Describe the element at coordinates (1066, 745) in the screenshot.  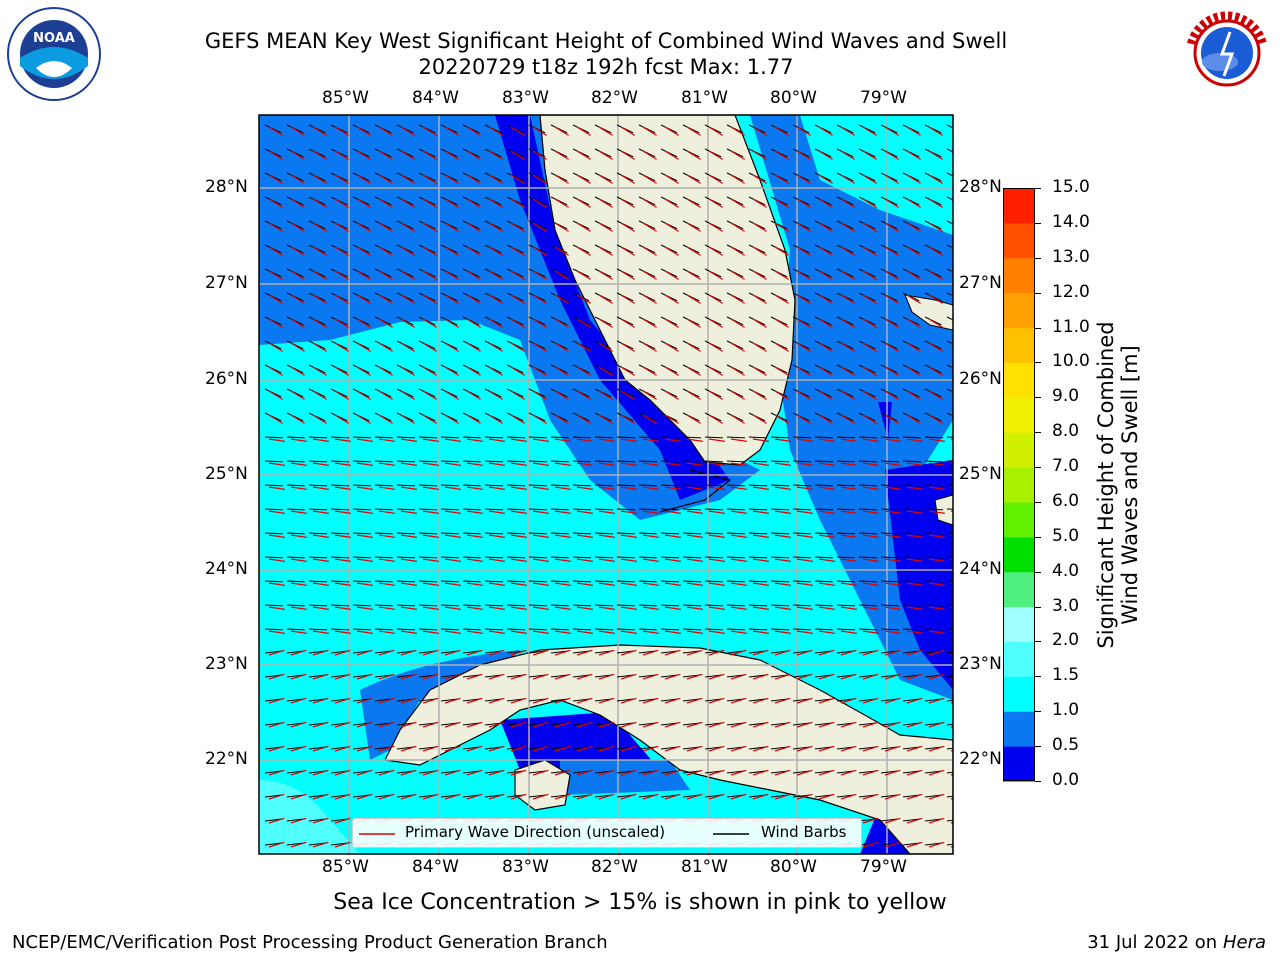
I see `colorbar-tick-label: 0.5` at that location.